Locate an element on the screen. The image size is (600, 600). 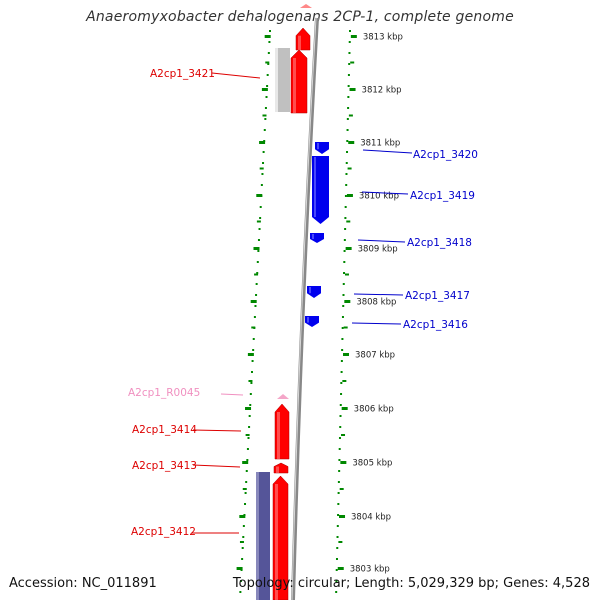
kbp-label: 3807 kbp is located at coordinates (375, 356).